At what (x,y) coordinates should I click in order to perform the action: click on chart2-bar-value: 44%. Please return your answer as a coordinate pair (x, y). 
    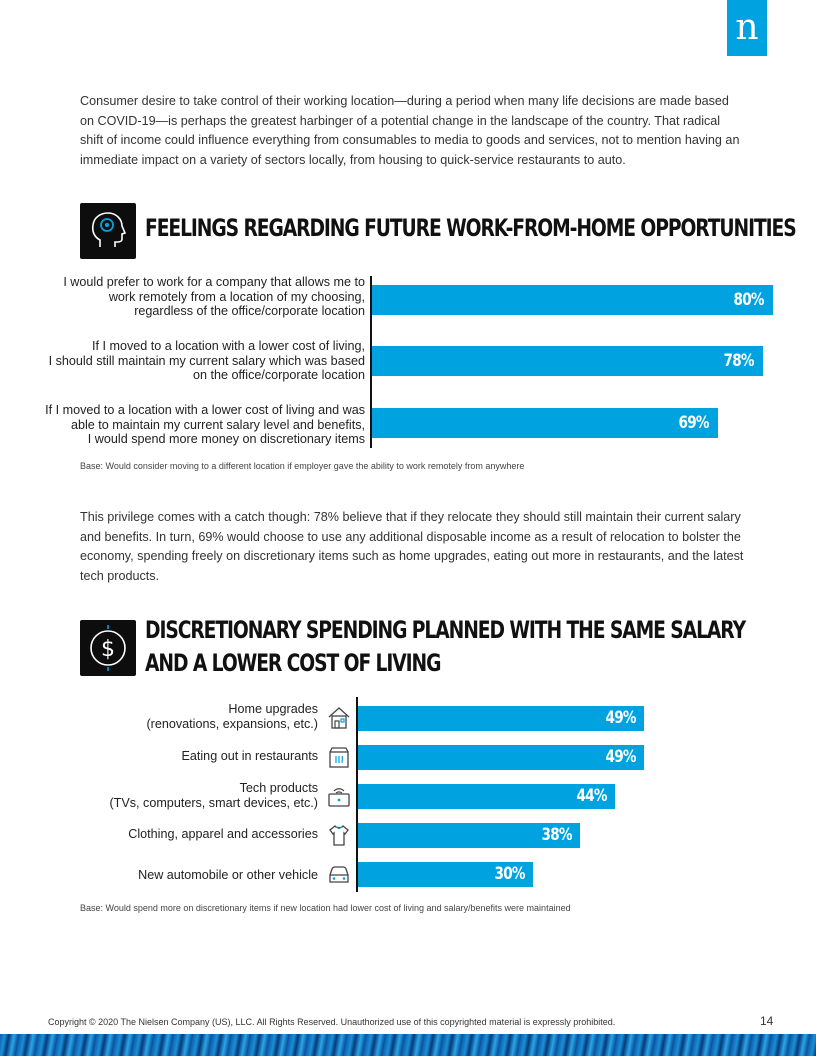
    Looking at the image, I should click on (591, 796).